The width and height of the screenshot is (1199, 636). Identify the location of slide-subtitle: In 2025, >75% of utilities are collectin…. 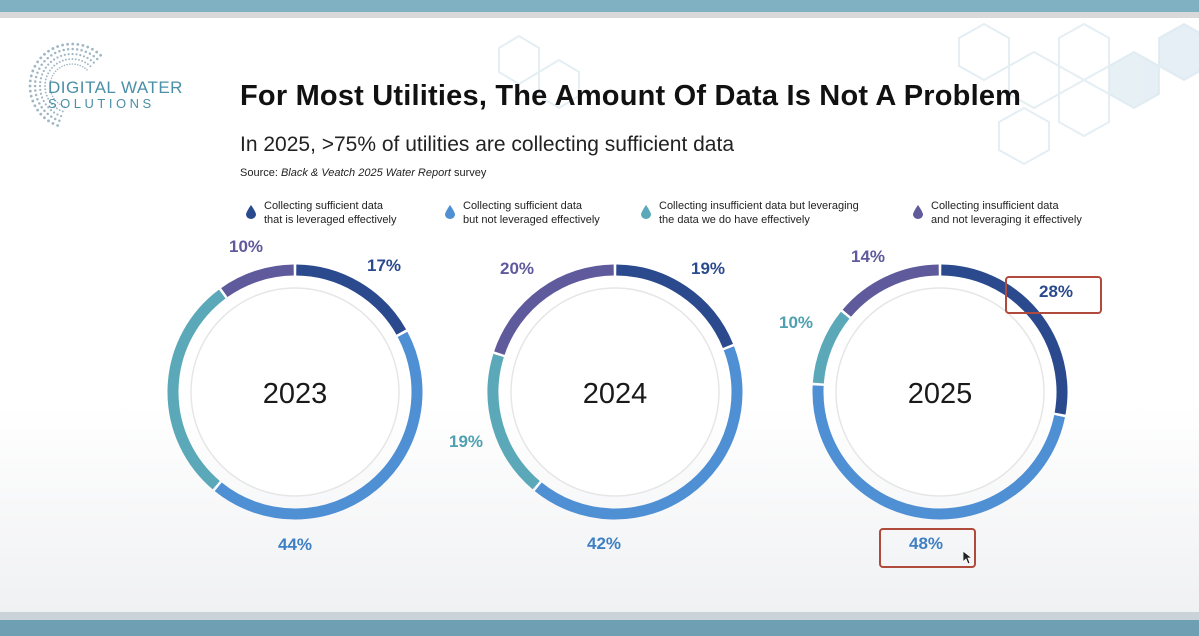
(487, 144).